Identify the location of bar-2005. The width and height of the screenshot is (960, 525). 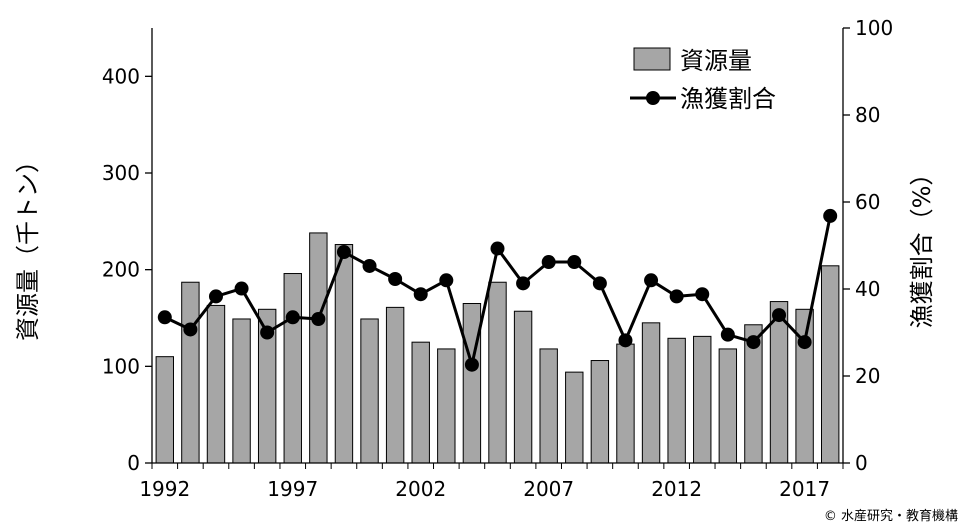
(497, 372).